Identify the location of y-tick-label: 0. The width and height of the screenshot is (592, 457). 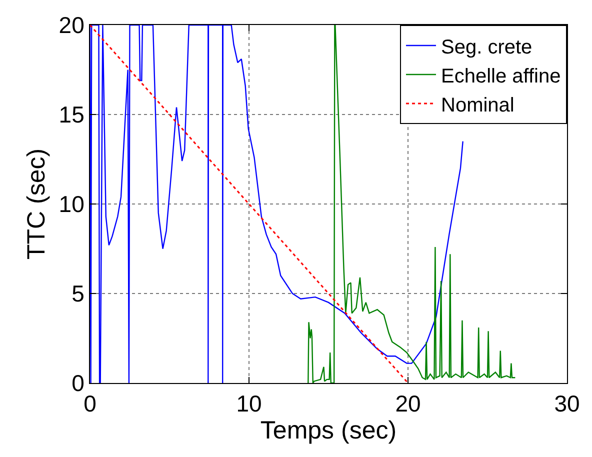
(78, 383).